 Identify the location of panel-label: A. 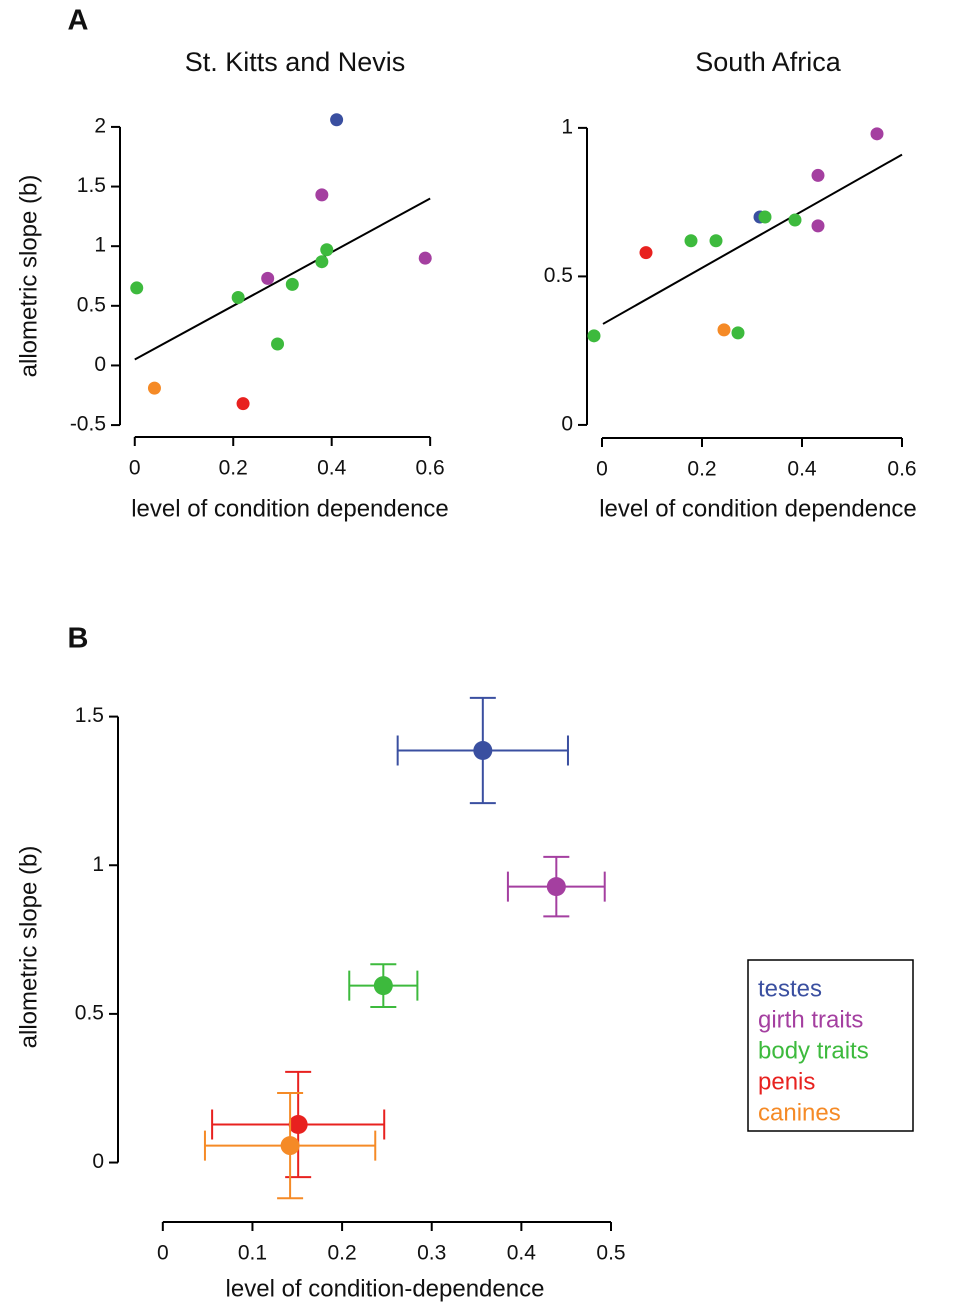
(78, 21).